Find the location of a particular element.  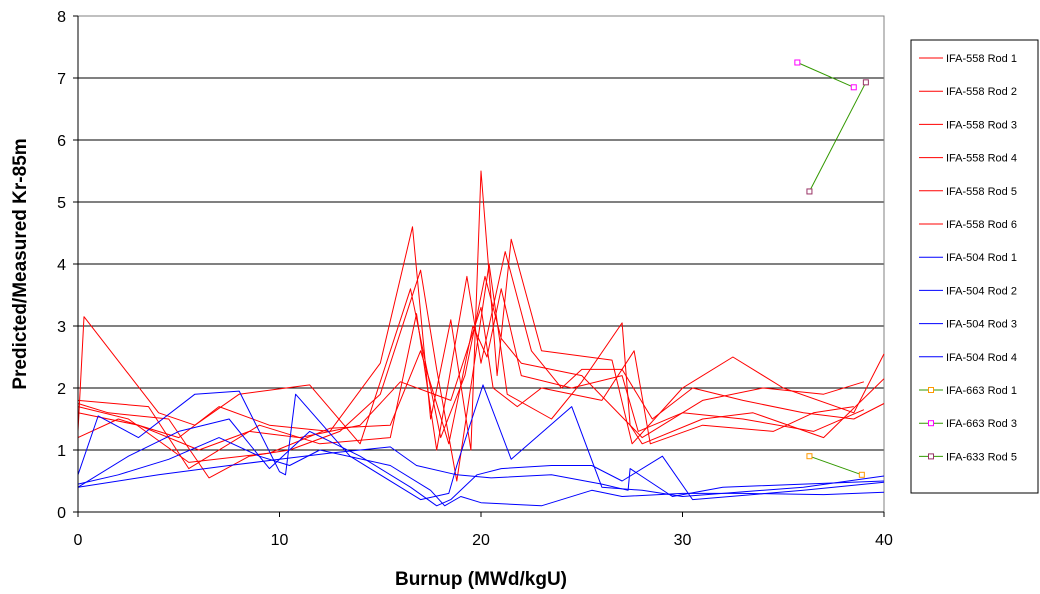

y-tick-label-6: 6 is located at coordinates (61, 141).